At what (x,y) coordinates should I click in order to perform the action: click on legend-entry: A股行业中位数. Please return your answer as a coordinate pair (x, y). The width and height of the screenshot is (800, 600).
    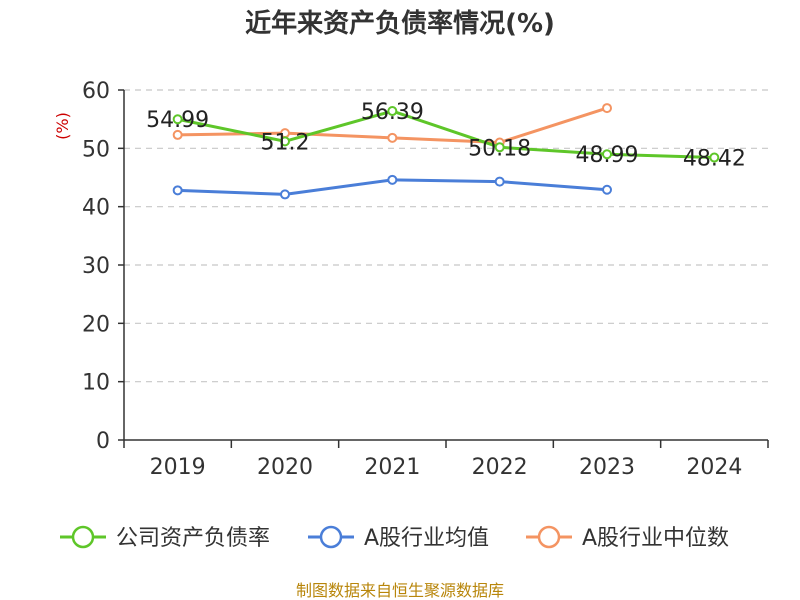
    Looking at the image, I should click on (655, 538).